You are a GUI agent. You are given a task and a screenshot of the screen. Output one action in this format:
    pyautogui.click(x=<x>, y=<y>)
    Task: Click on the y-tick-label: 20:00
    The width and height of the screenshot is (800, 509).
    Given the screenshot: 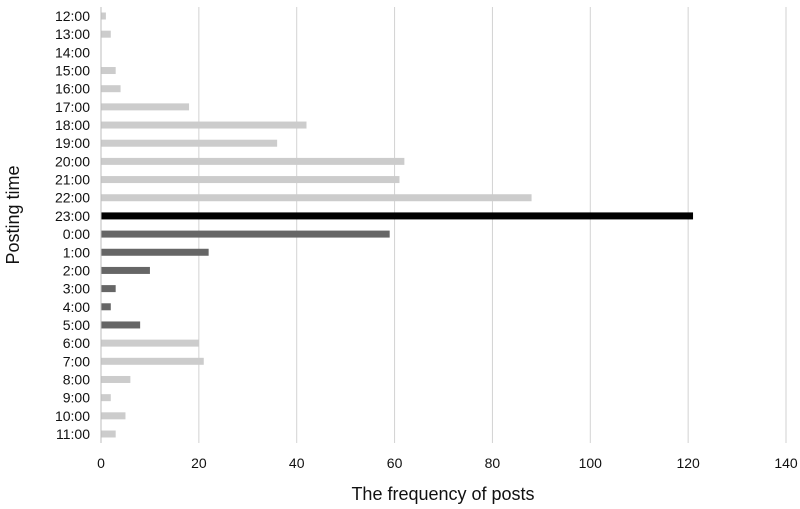 What is the action you would take?
    pyautogui.click(x=72, y=161)
    